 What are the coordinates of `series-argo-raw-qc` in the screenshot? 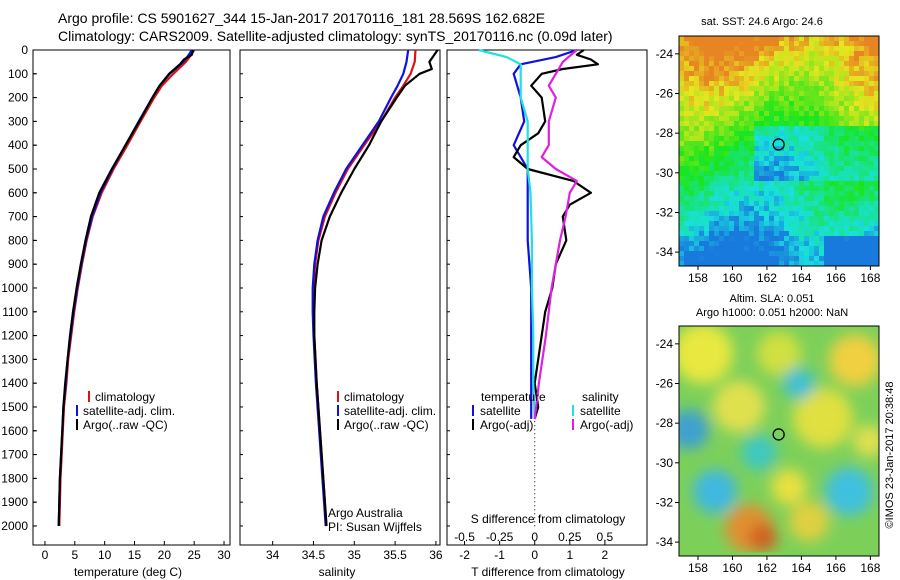 It's located at (126, 288).